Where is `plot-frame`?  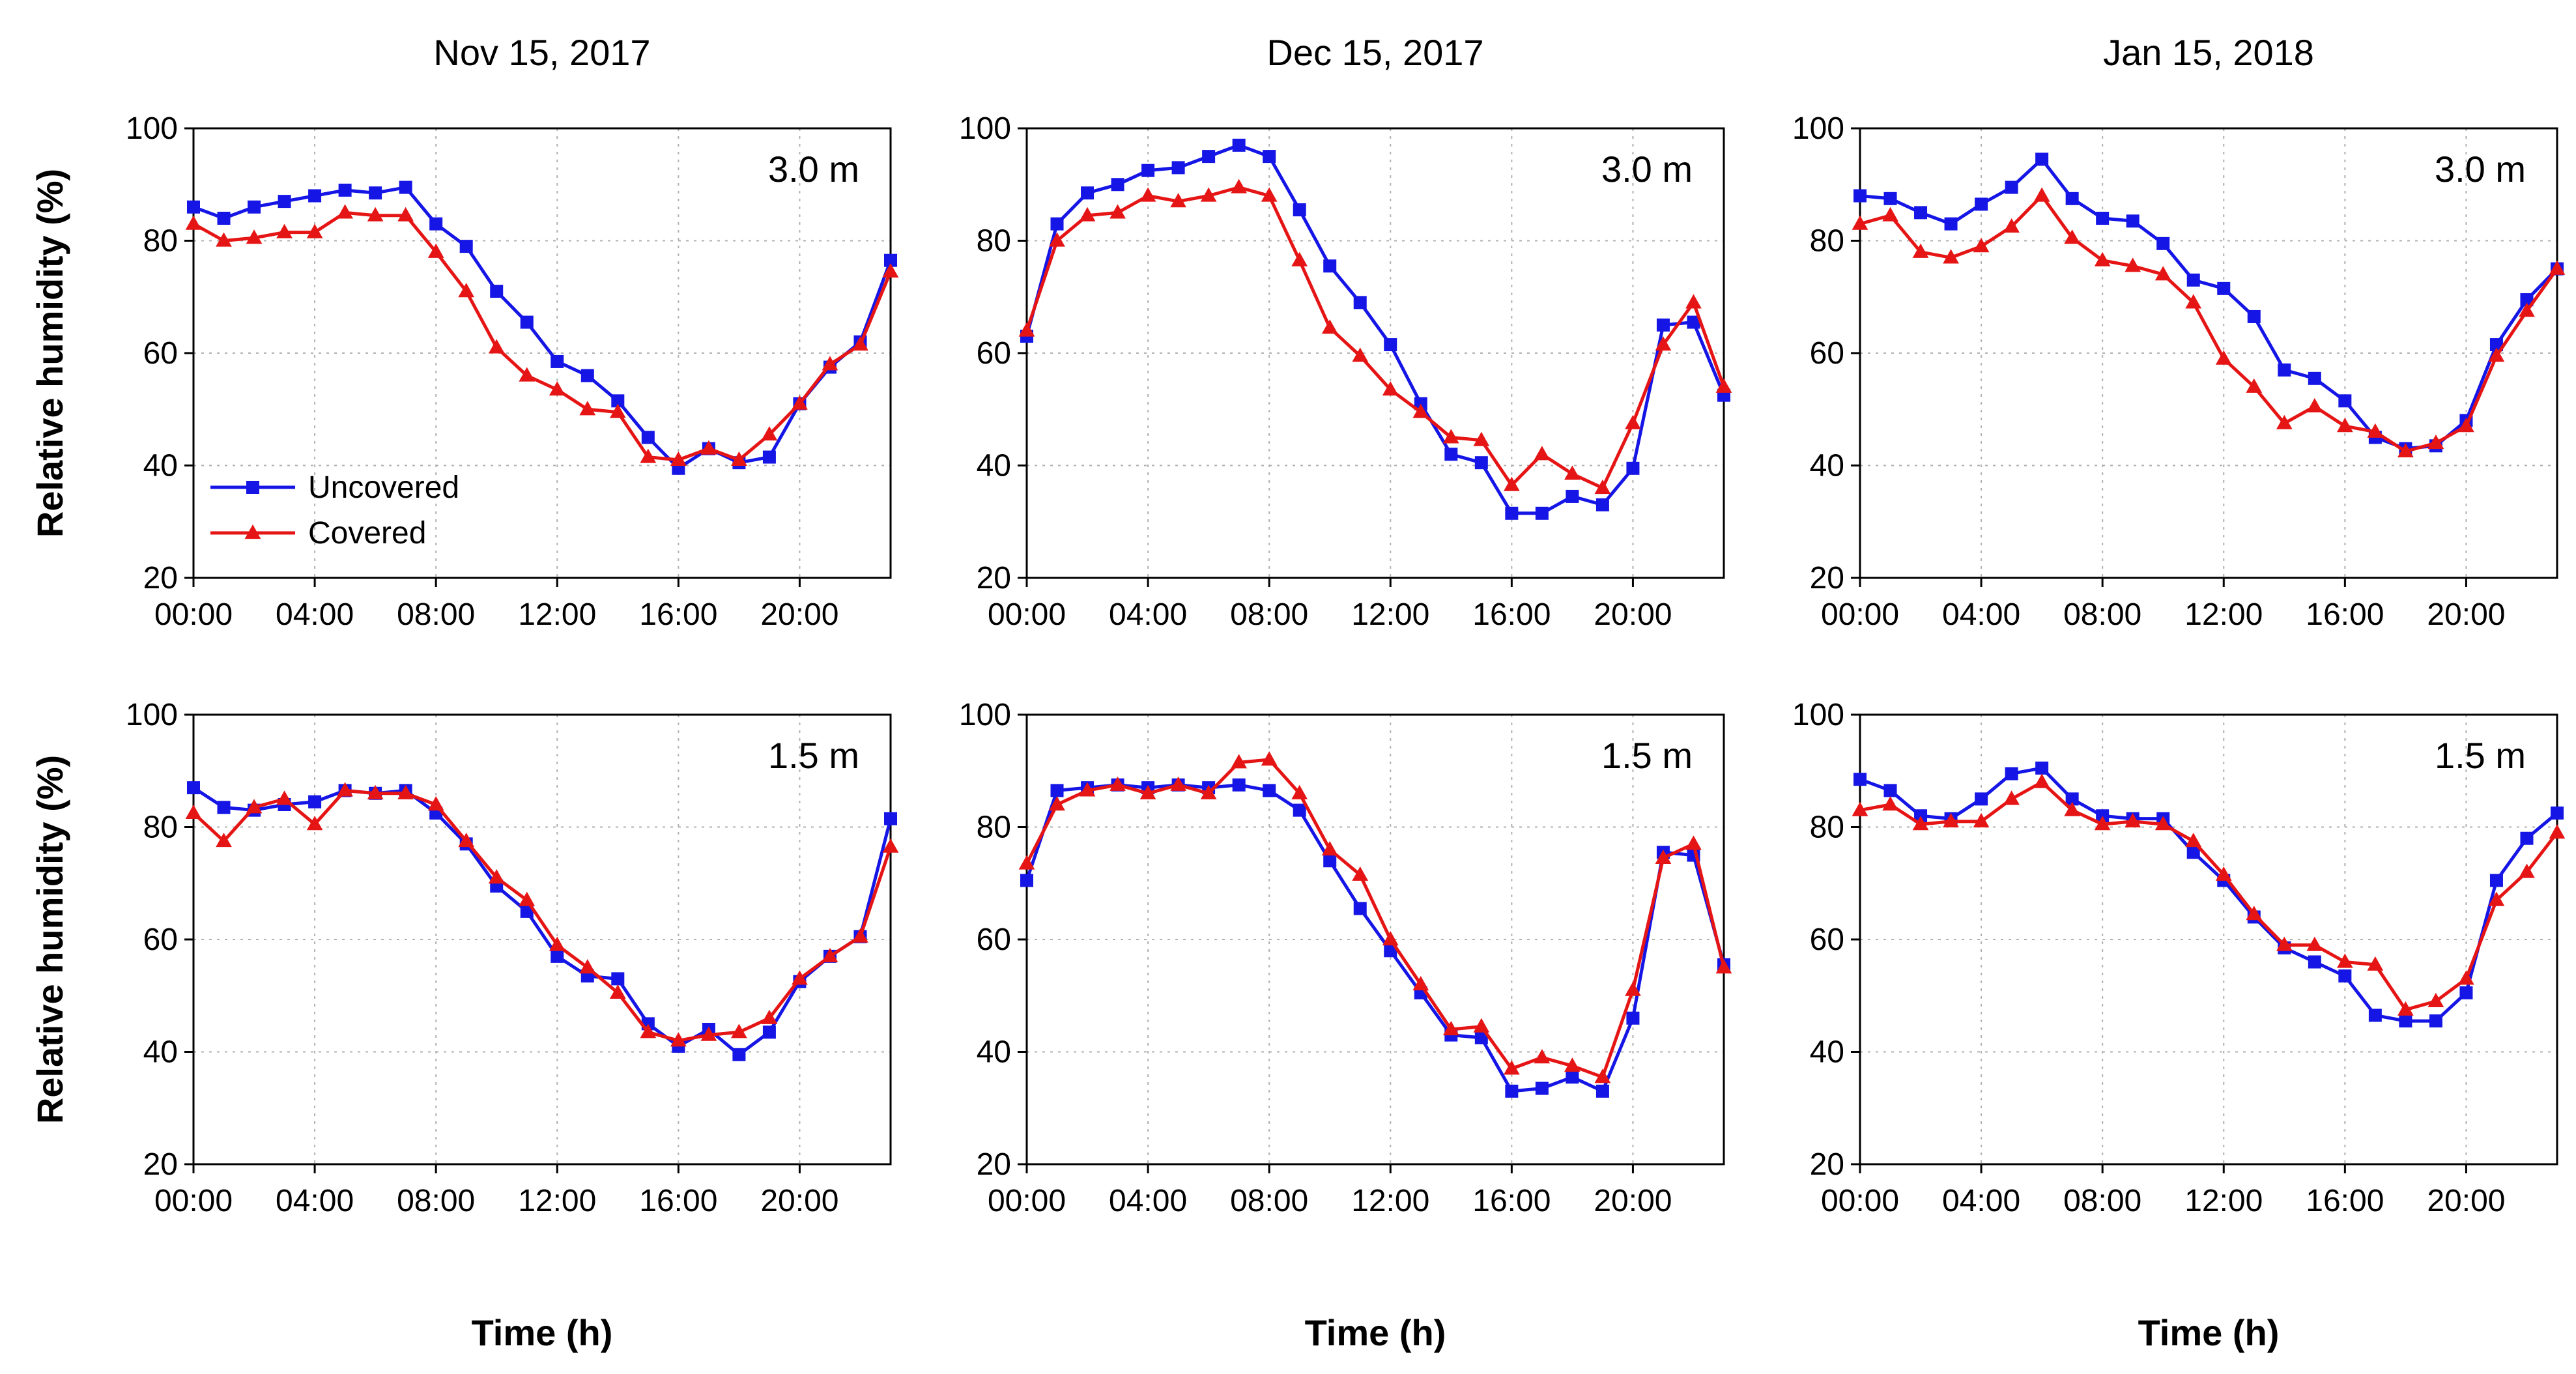
plot-frame is located at coordinates (542, 353).